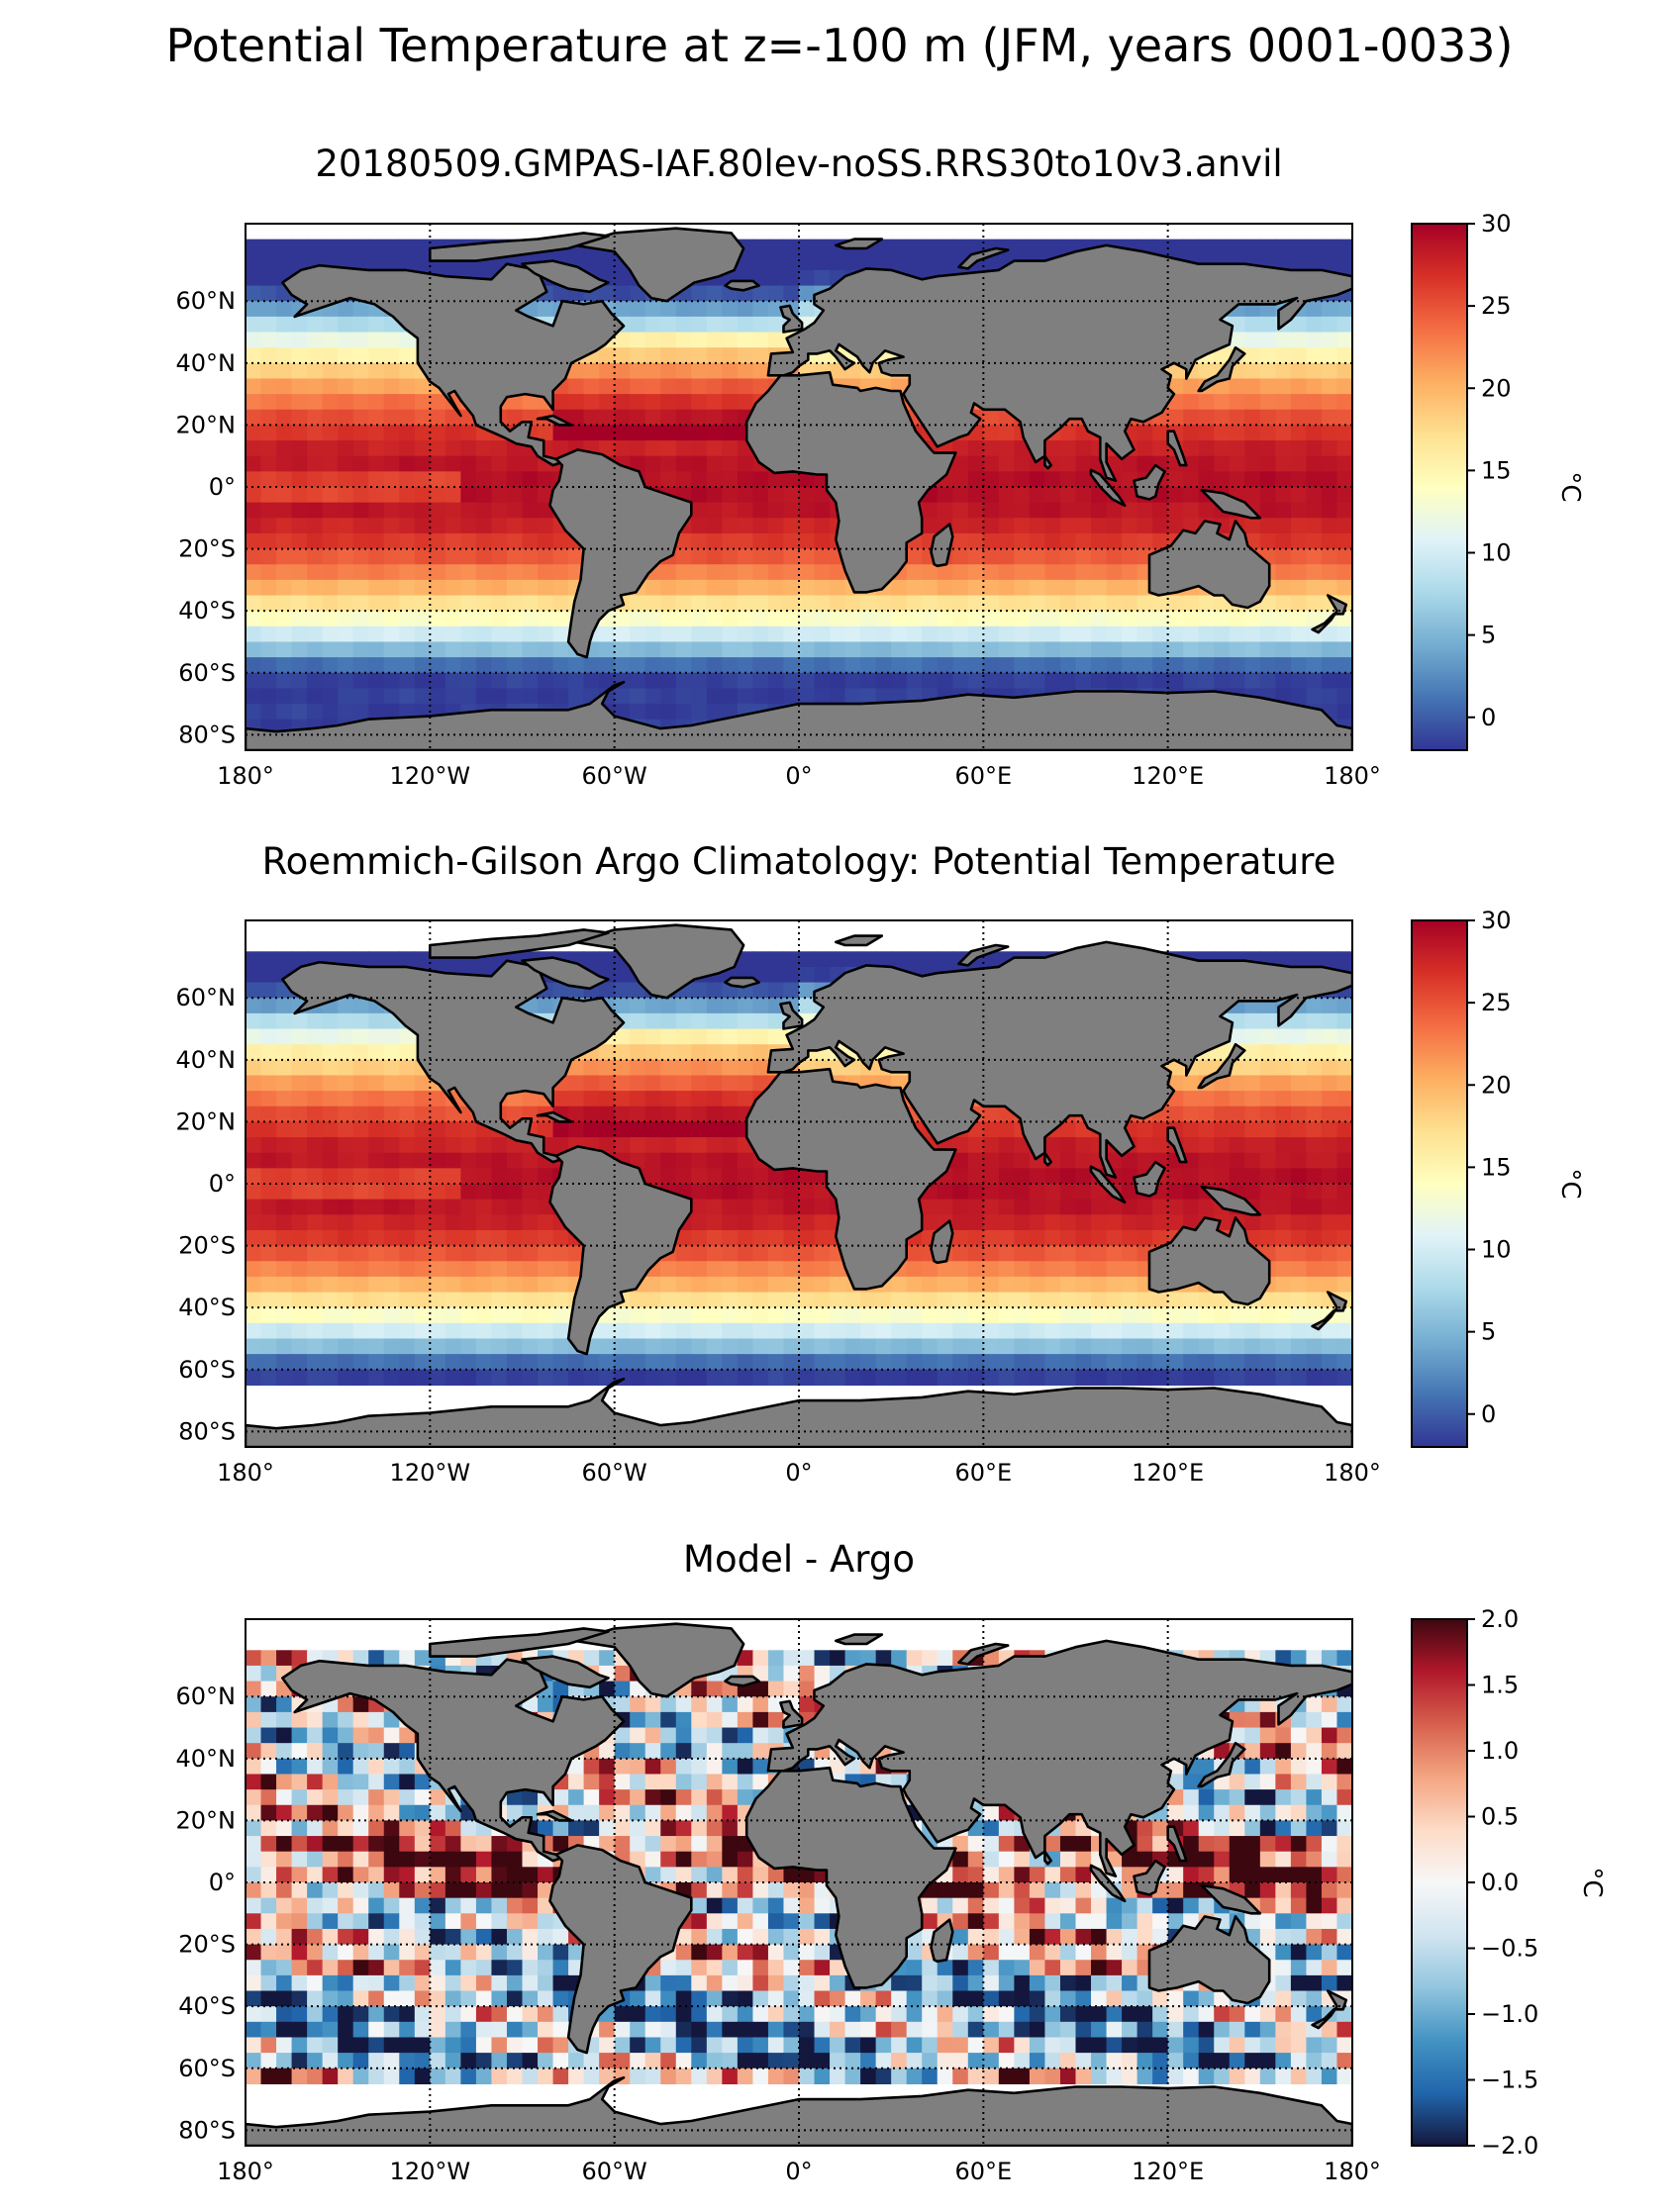  I want to click on colorbar-tick-label: 15, so click(1496, 1167).